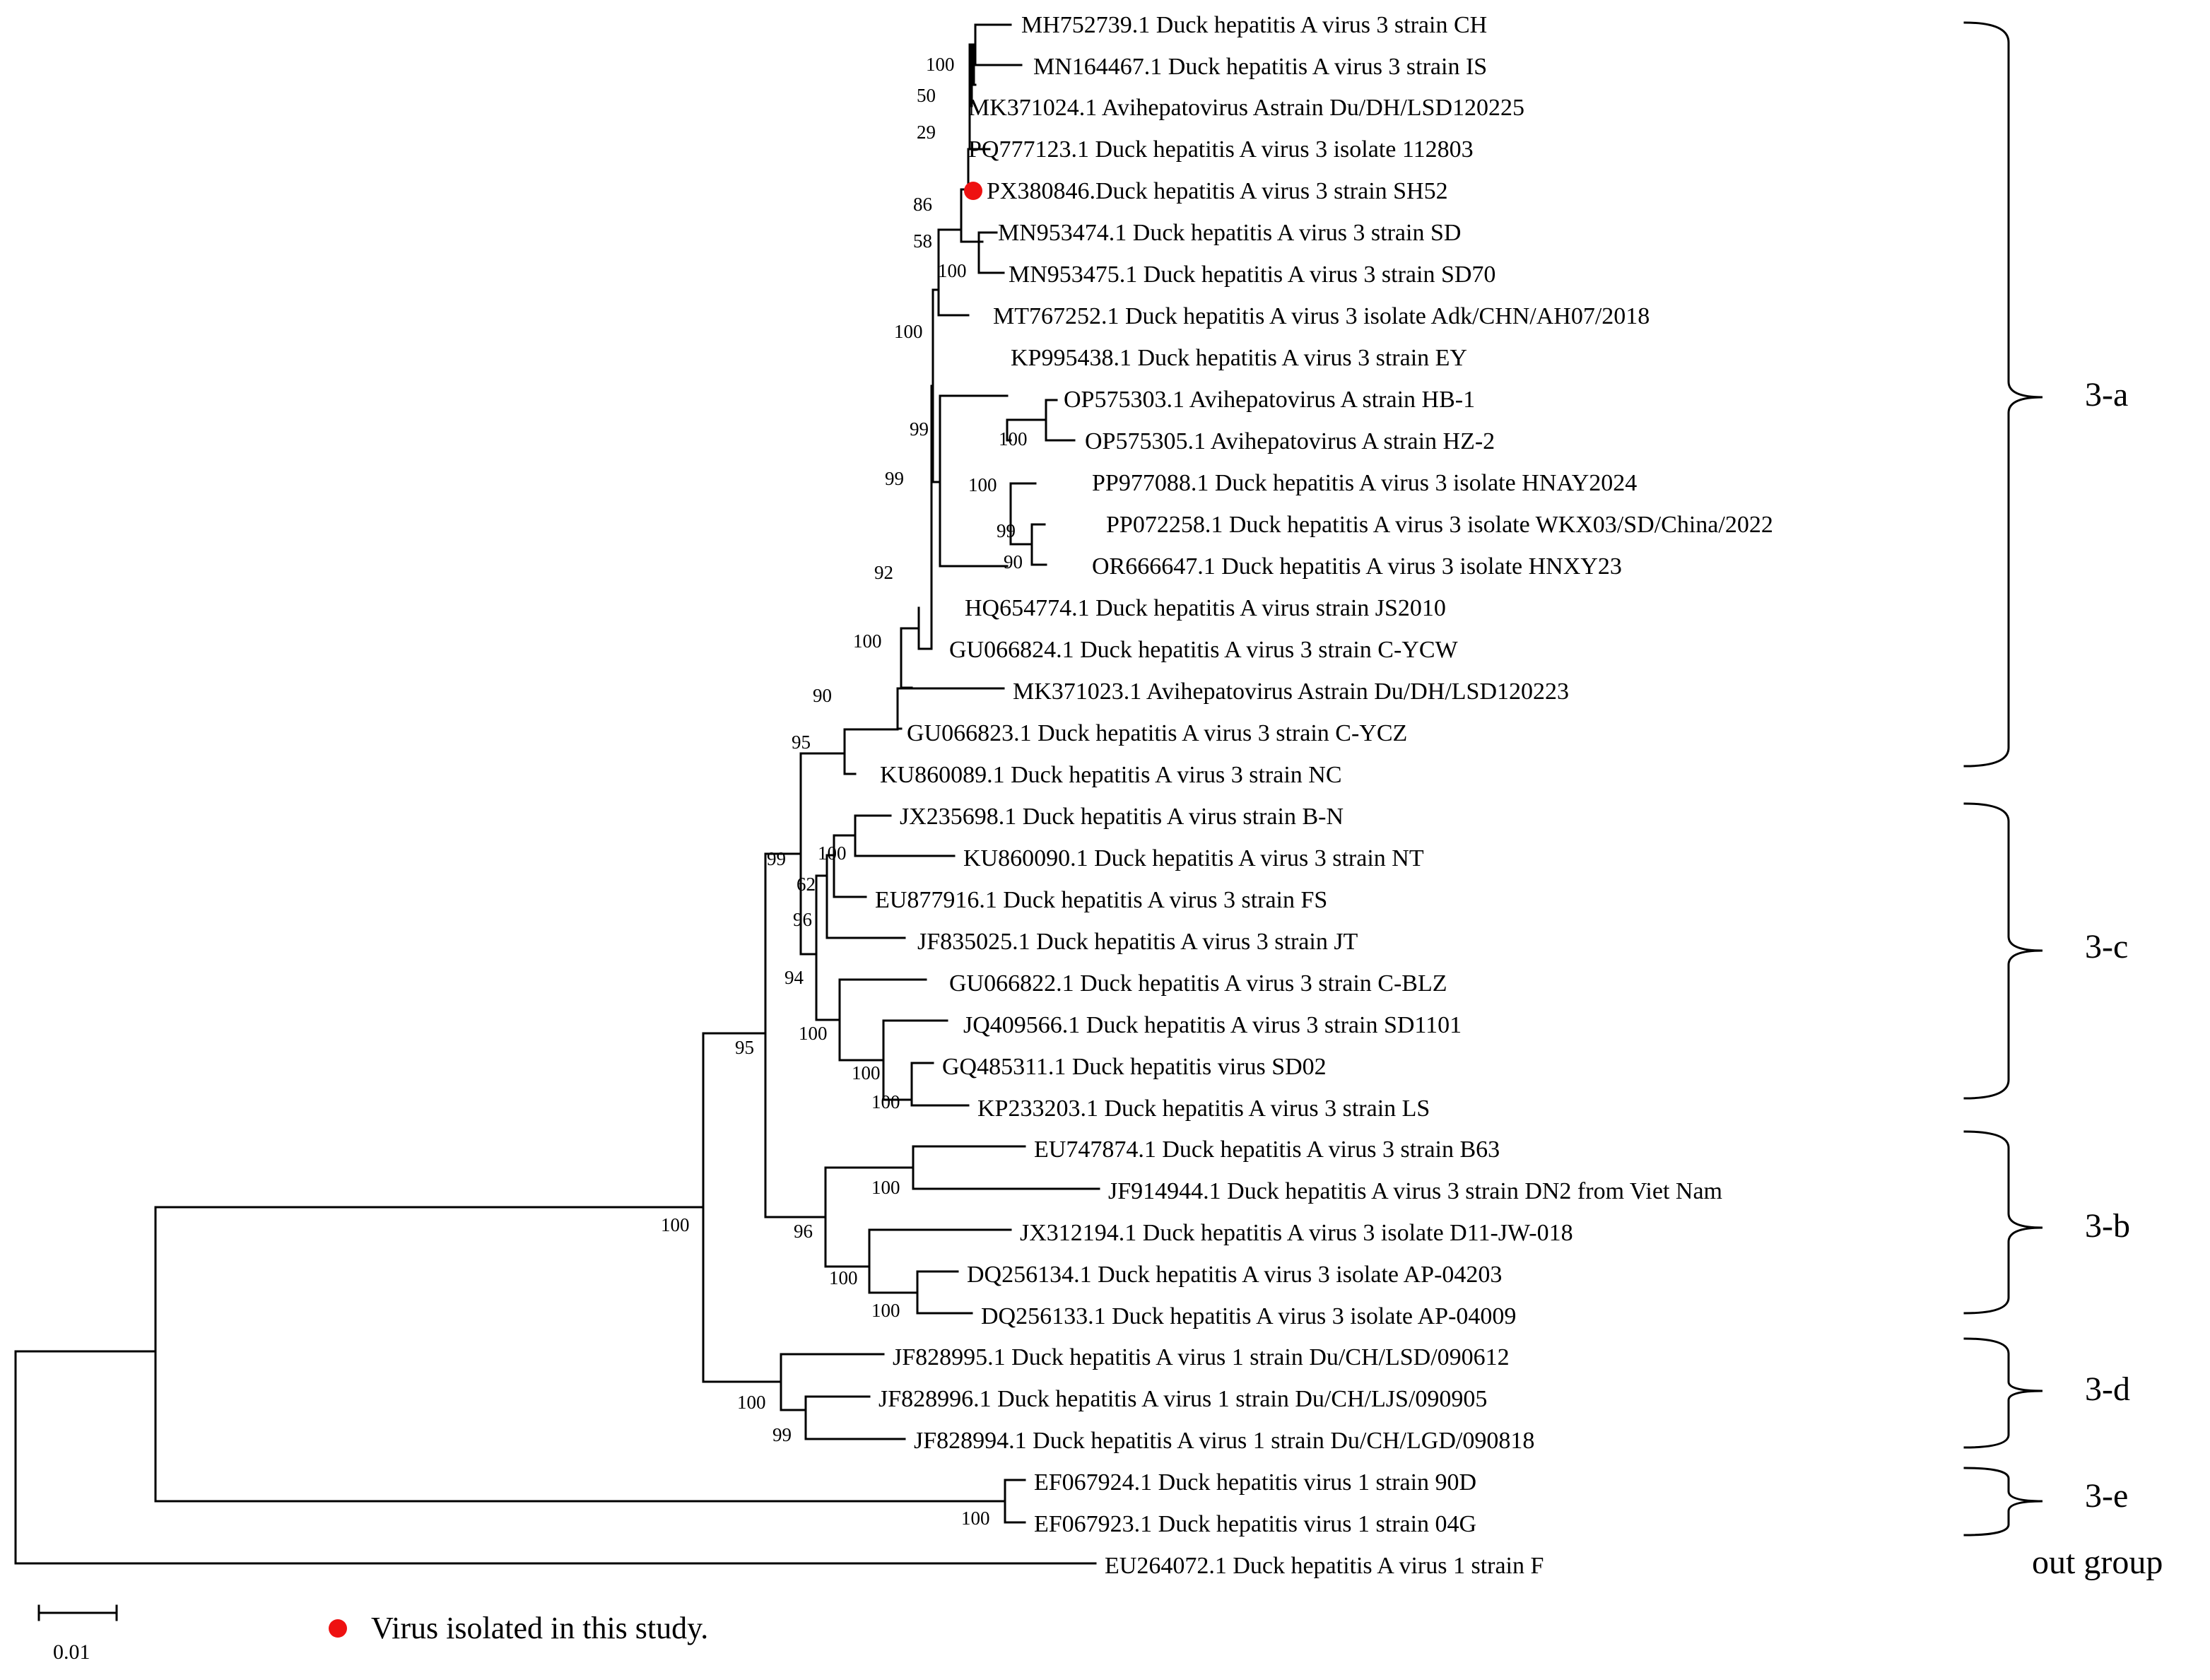  I want to click on bracket-3e, so click(2003, 1502).